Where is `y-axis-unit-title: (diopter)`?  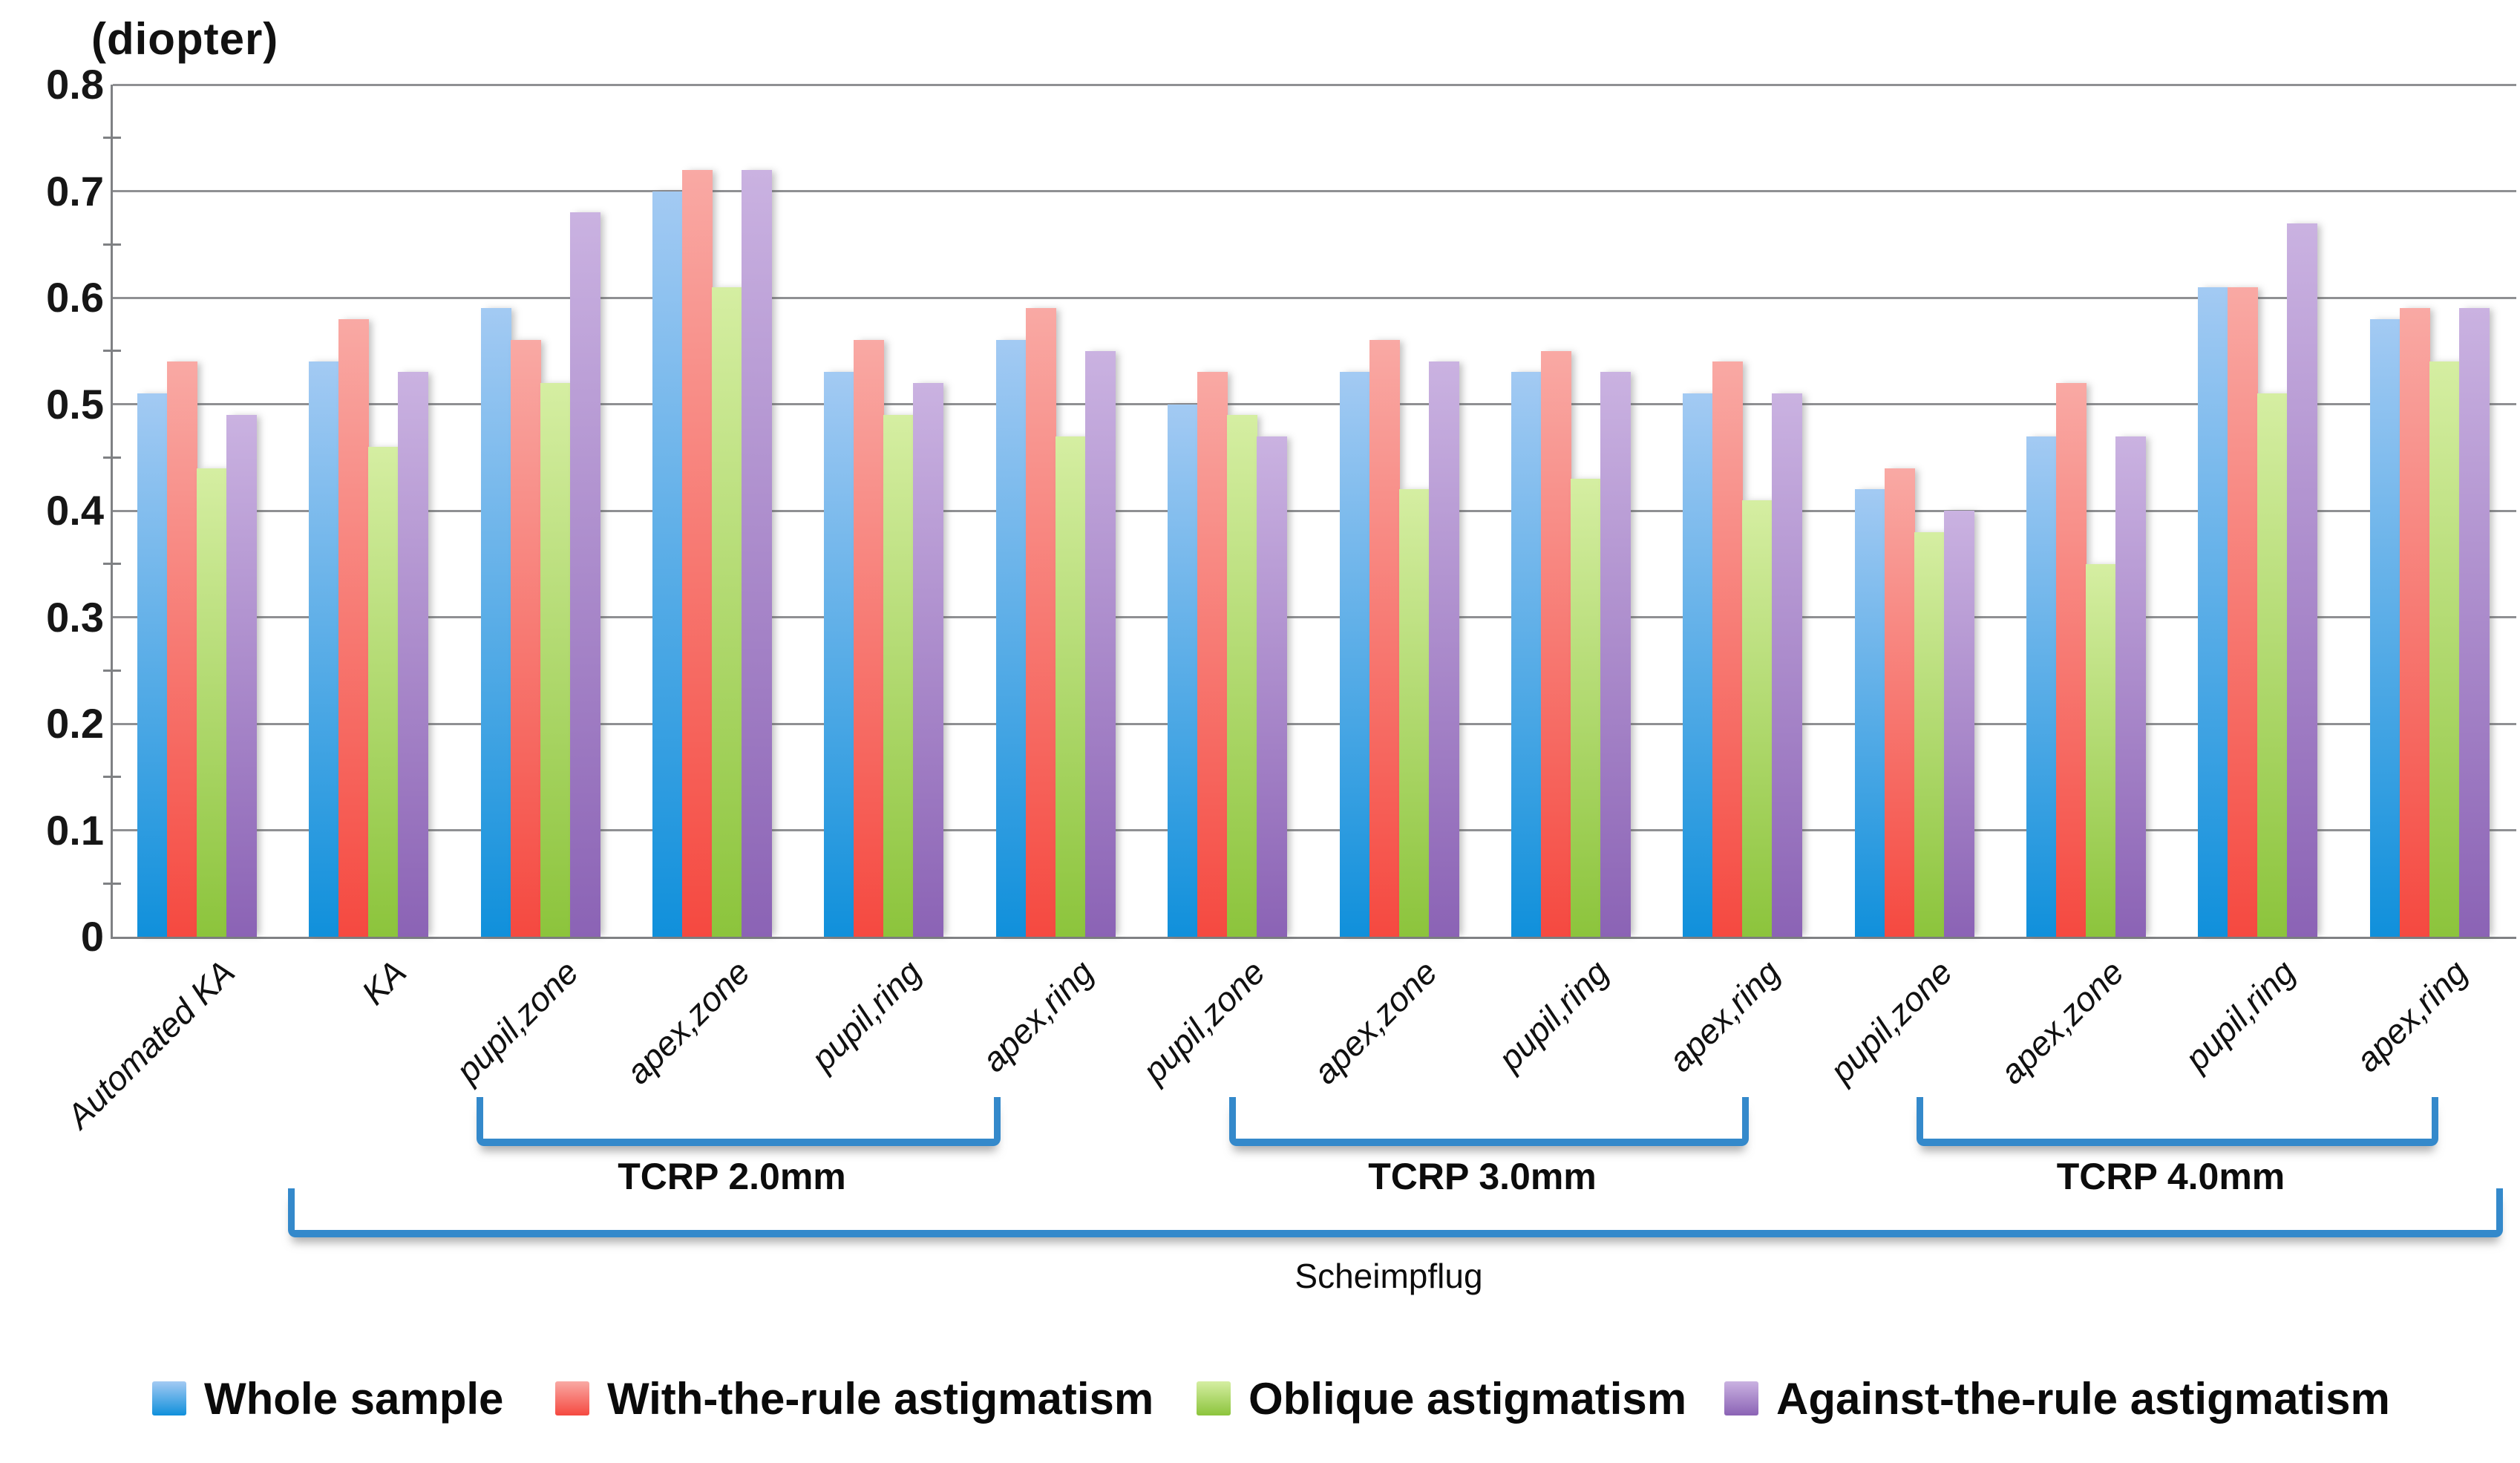 y-axis-unit-title: (diopter) is located at coordinates (185, 39).